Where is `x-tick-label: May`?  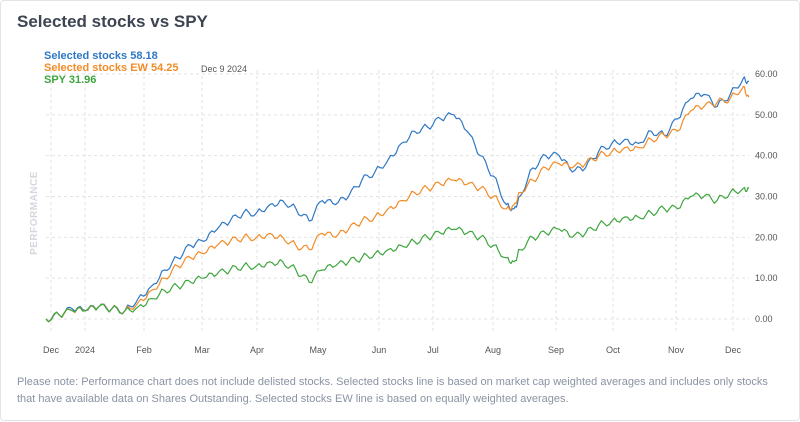
x-tick-label: May is located at coordinates (318, 350).